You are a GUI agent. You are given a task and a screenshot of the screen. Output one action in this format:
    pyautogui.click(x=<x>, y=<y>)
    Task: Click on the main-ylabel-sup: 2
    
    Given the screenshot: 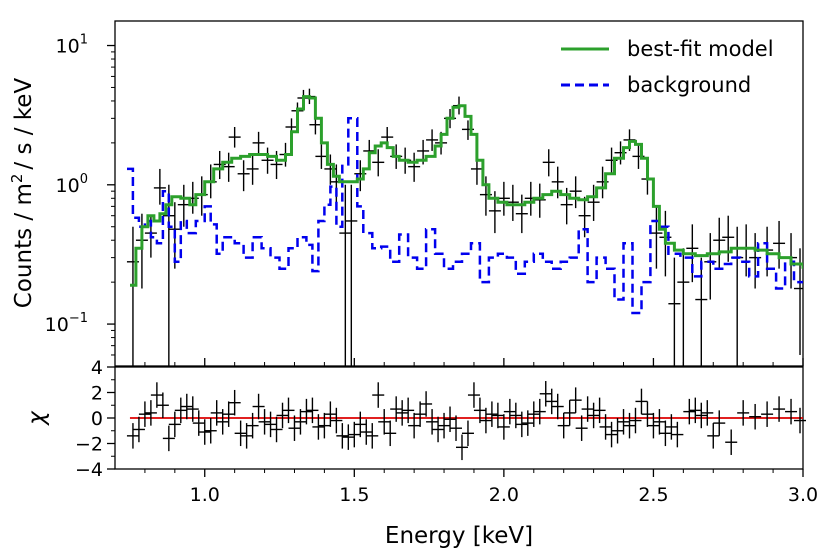 What is the action you would take?
    pyautogui.click(x=17, y=179)
    